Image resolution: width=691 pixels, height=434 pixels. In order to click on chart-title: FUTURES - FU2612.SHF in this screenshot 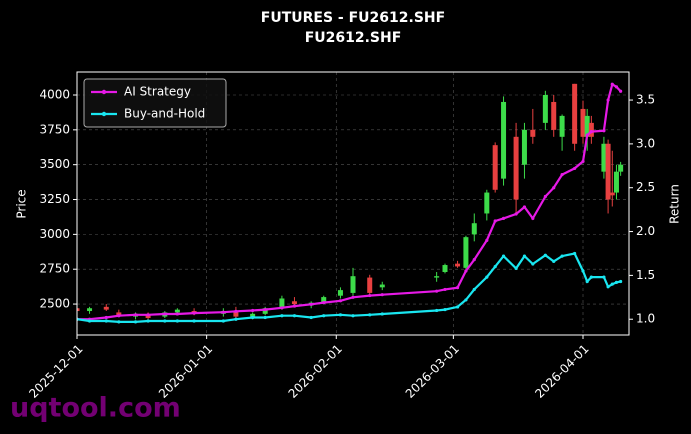, I will do `click(353, 18)`.